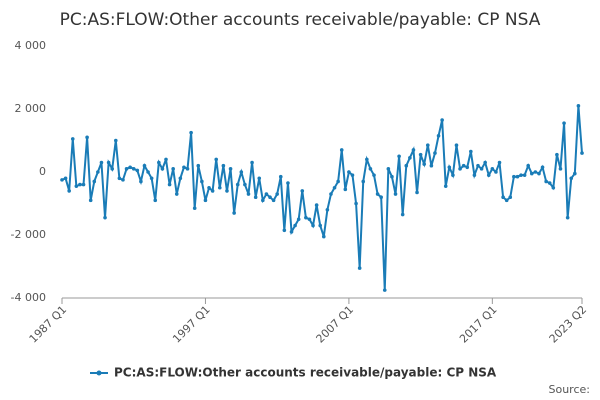  What do you see at coordinates (42, 171) in the screenshot?
I see `y-tick-label: 0` at bounding box center [42, 171].